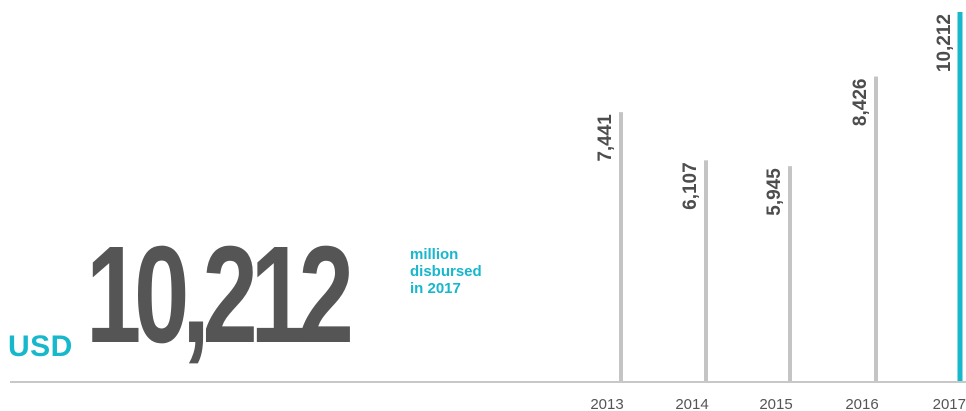 The width and height of the screenshot is (966, 411). I want to click on tick-label-2017: 2017, so click(949, 403).